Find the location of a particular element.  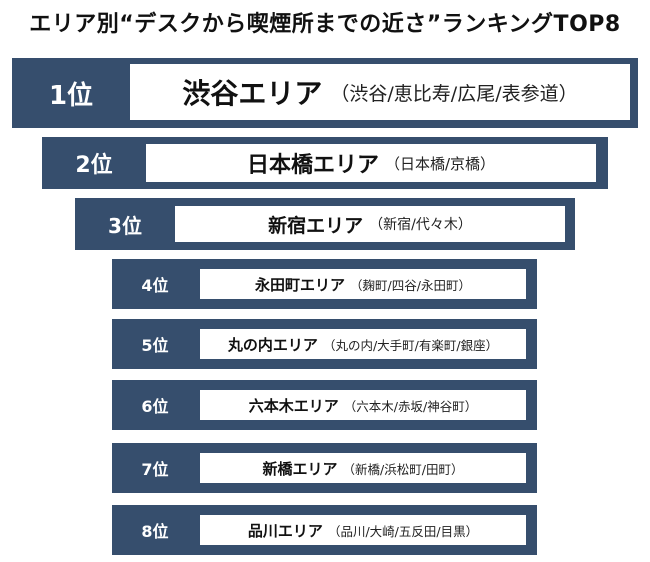

rank-number: 2位 is located at coordinates (94, 165).